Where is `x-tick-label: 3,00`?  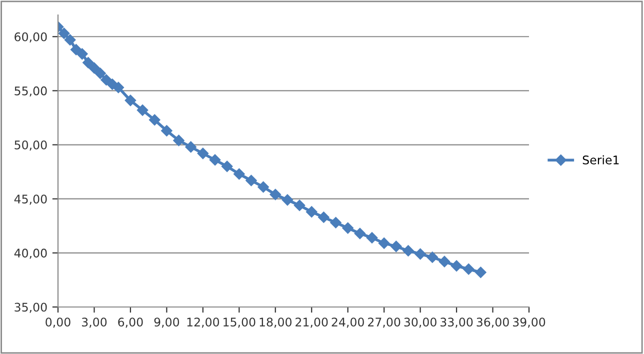 x-tick-label: 3,00 is located at coordinates (94, 323).